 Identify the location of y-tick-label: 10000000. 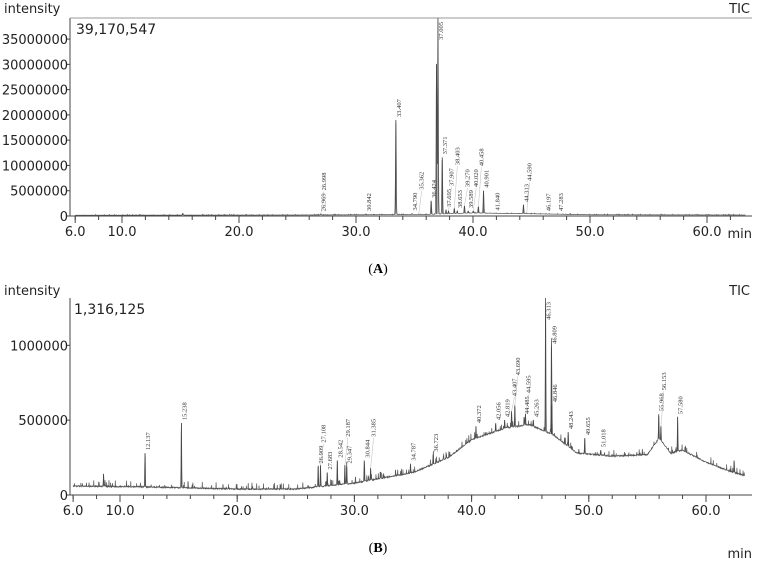
(35, 166).